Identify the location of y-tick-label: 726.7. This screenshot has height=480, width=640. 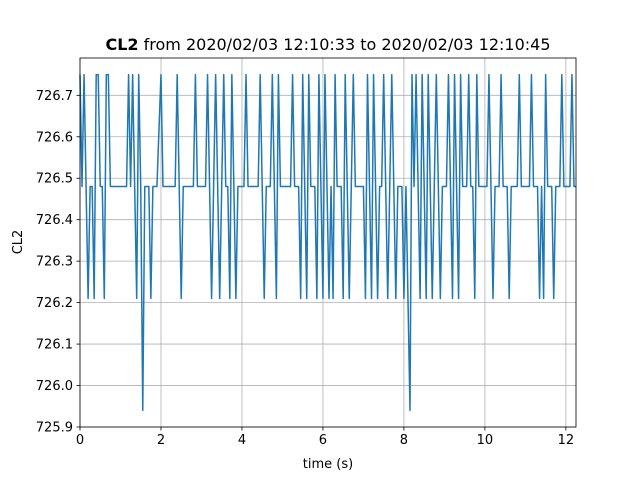
(54, 96).